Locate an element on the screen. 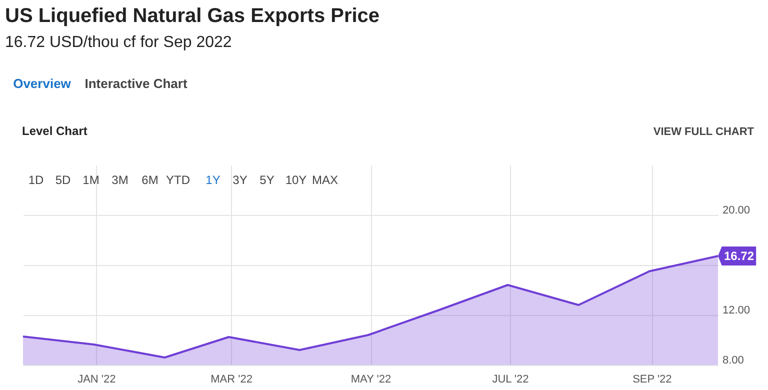  text: VIEW FULL CHART is located at coordinates (703, 132).